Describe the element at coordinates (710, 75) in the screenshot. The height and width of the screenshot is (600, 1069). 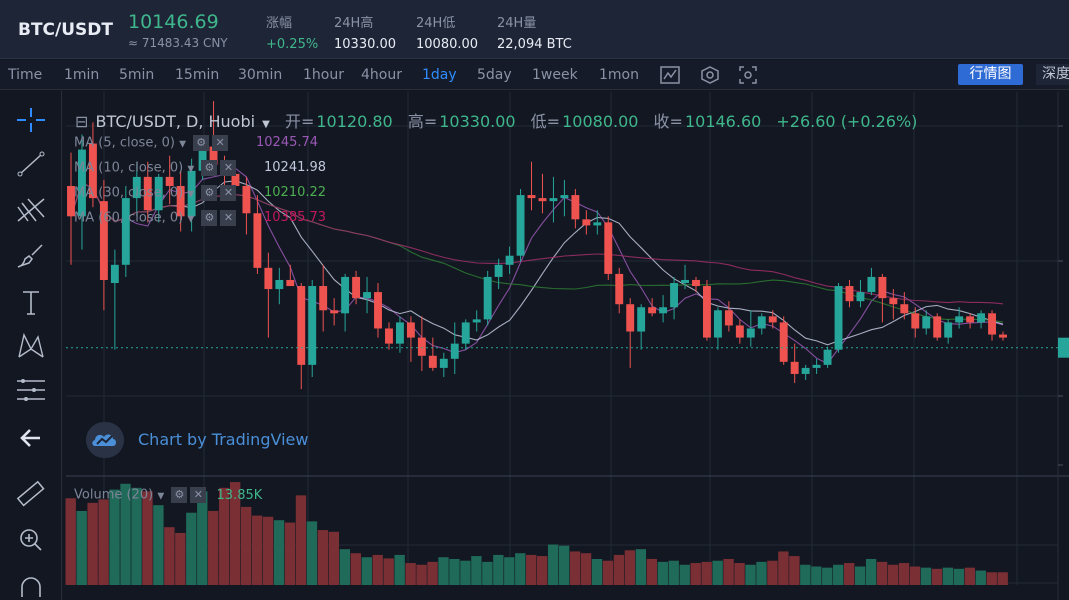
I see `settings-hex-icon` at that location.